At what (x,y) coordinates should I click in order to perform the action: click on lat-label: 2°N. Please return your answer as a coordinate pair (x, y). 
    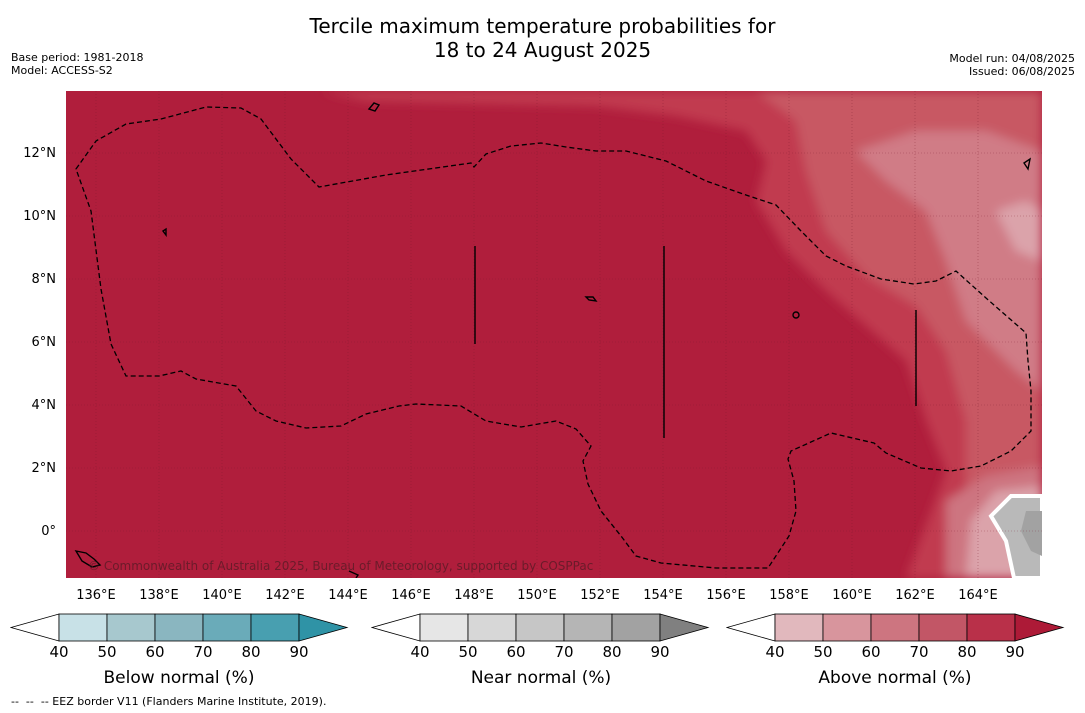
    Looking at the image, I should click on (44, 468).